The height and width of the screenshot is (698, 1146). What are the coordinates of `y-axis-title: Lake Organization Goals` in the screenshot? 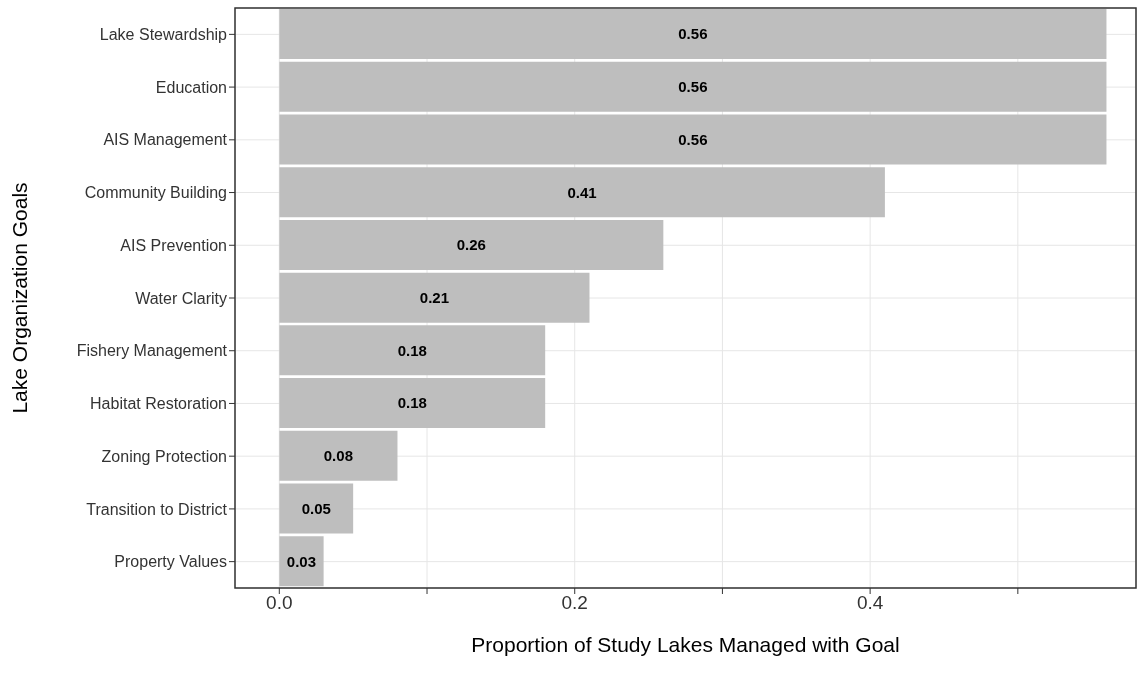 It's located at (20, 298).